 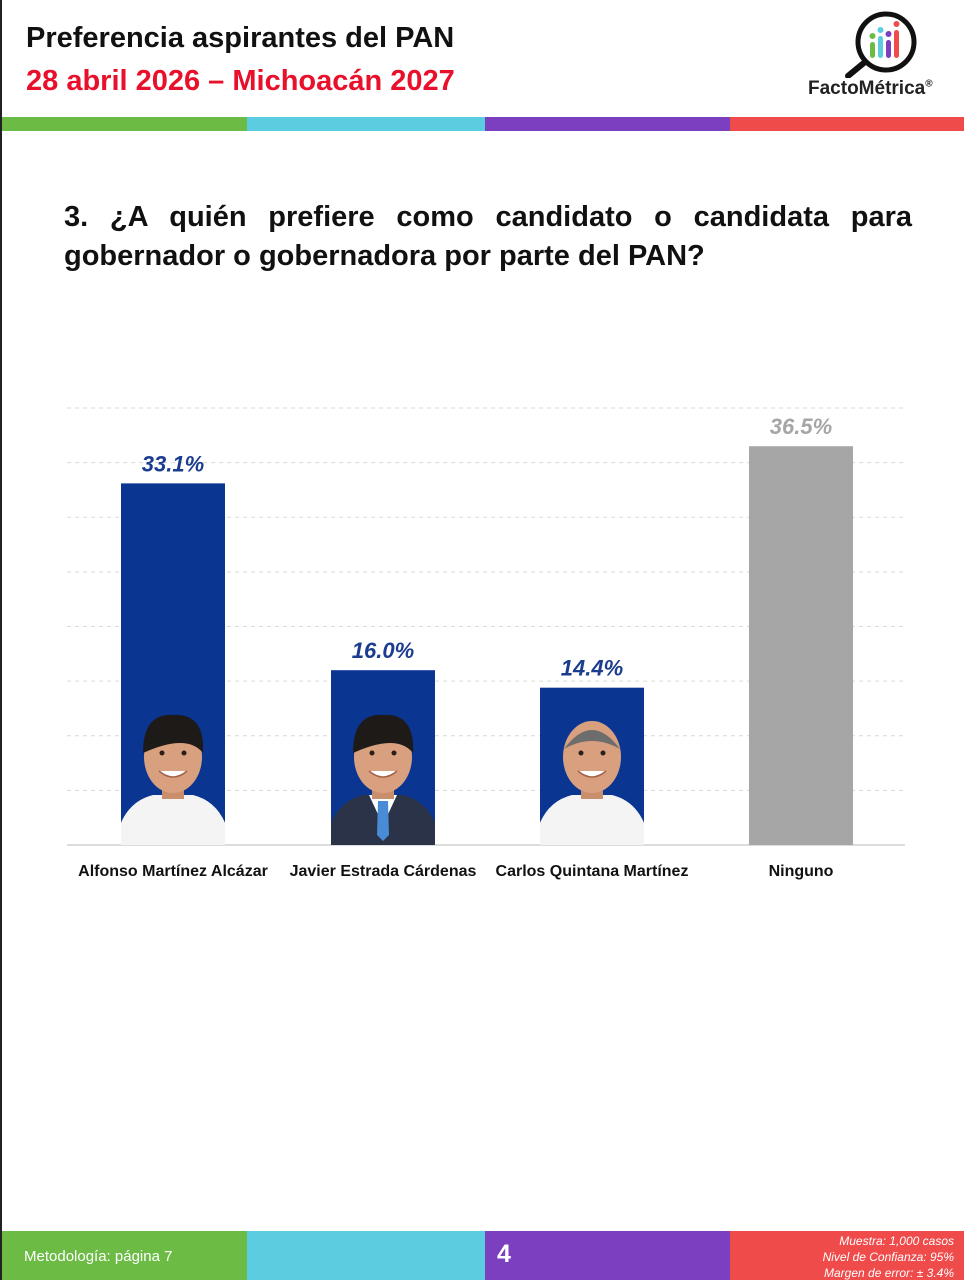 I want to click on footer-green: Metodología: página 7, so click(x=124, y=1255).